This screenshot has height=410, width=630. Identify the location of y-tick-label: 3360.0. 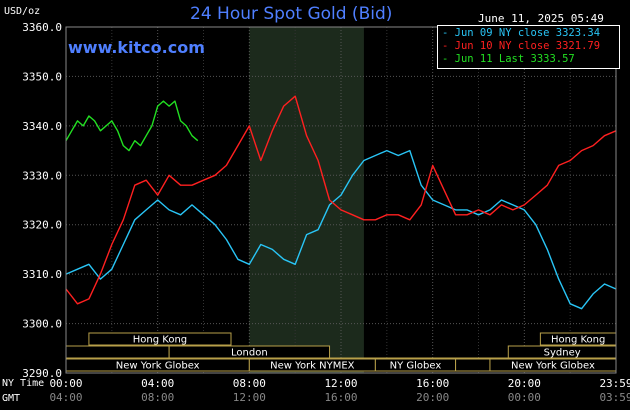
(42, 27).